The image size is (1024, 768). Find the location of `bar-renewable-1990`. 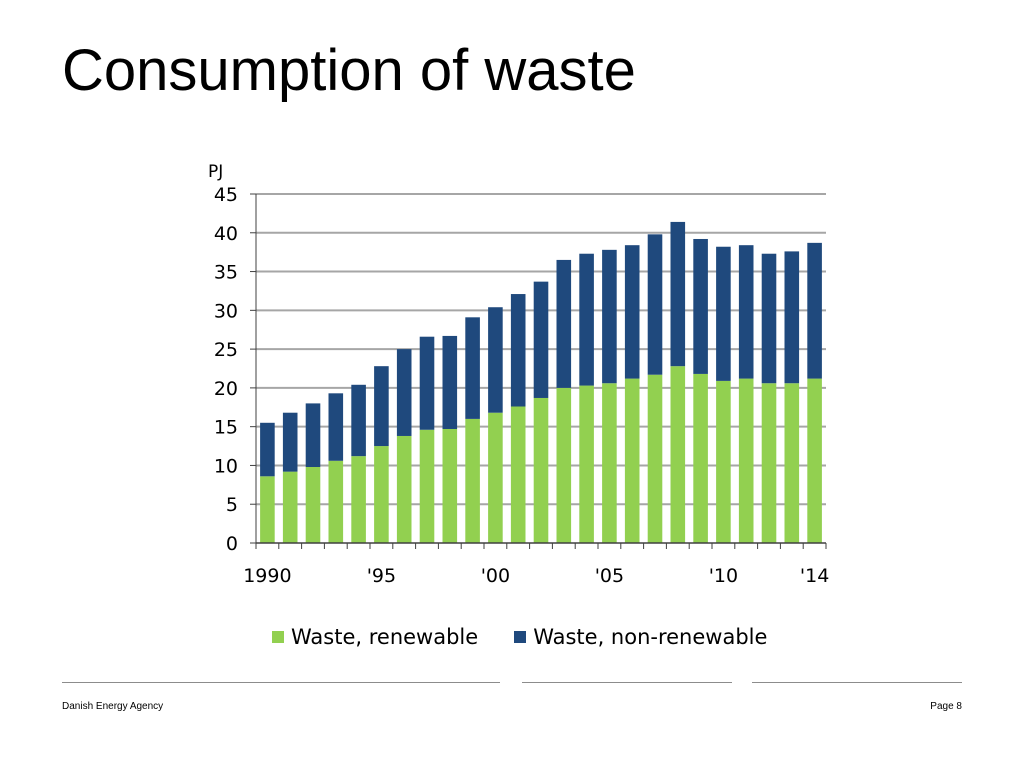

bar-renewable-1990 is located at coordinates (267, 509).